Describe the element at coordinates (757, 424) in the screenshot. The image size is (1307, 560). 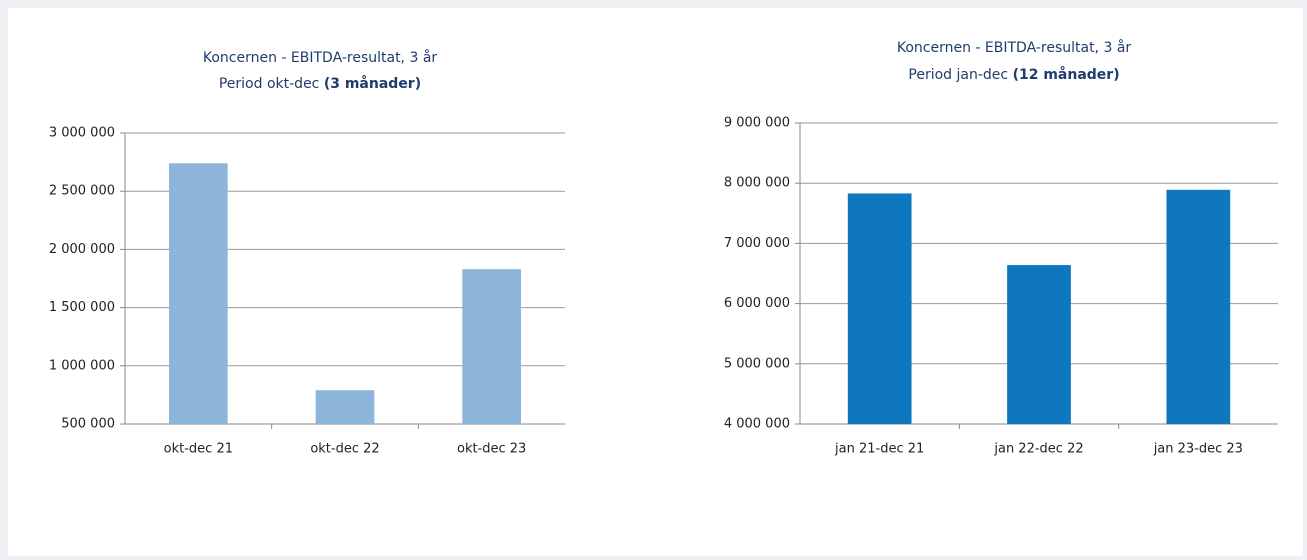
I see `y-tick-label: 4 000 000` at that location.